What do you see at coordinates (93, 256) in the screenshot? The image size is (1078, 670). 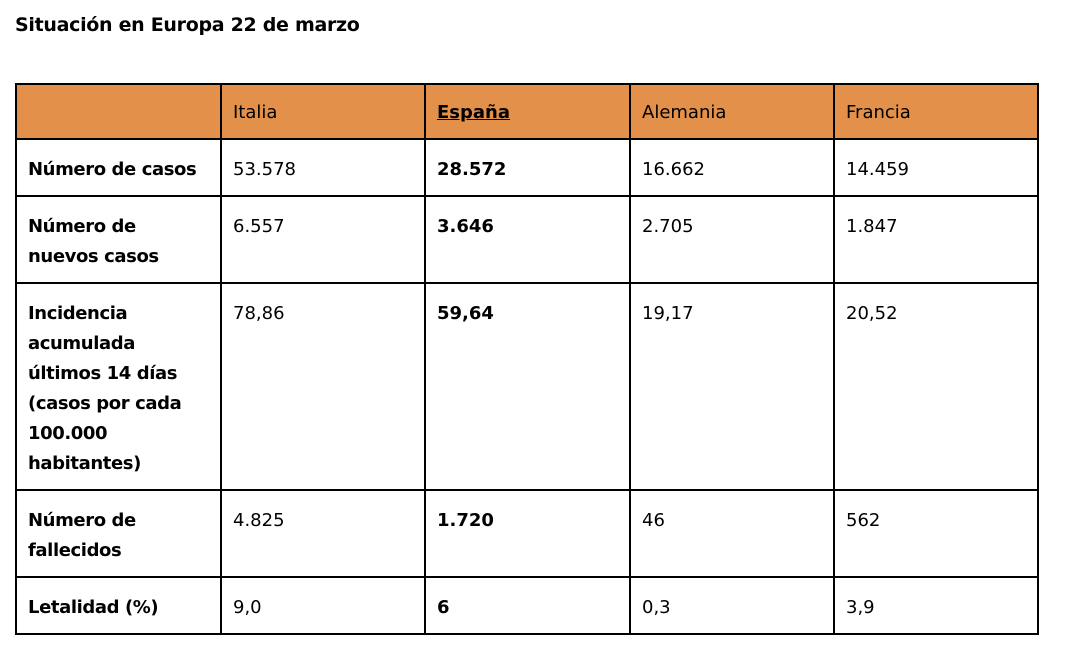 I see `row-header-line: nuevos casos` at bounding box center [93, 256].